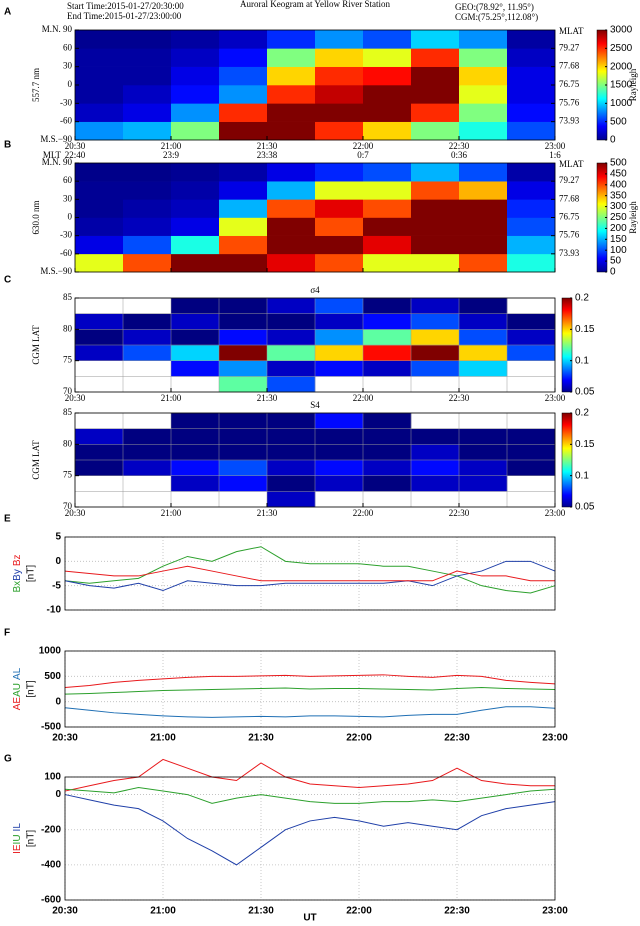 This screenshot has width=640, height=926. Describe the element at coordinates (58, 561) in the screenshot. I see `y-tick-label: 0` at that location.